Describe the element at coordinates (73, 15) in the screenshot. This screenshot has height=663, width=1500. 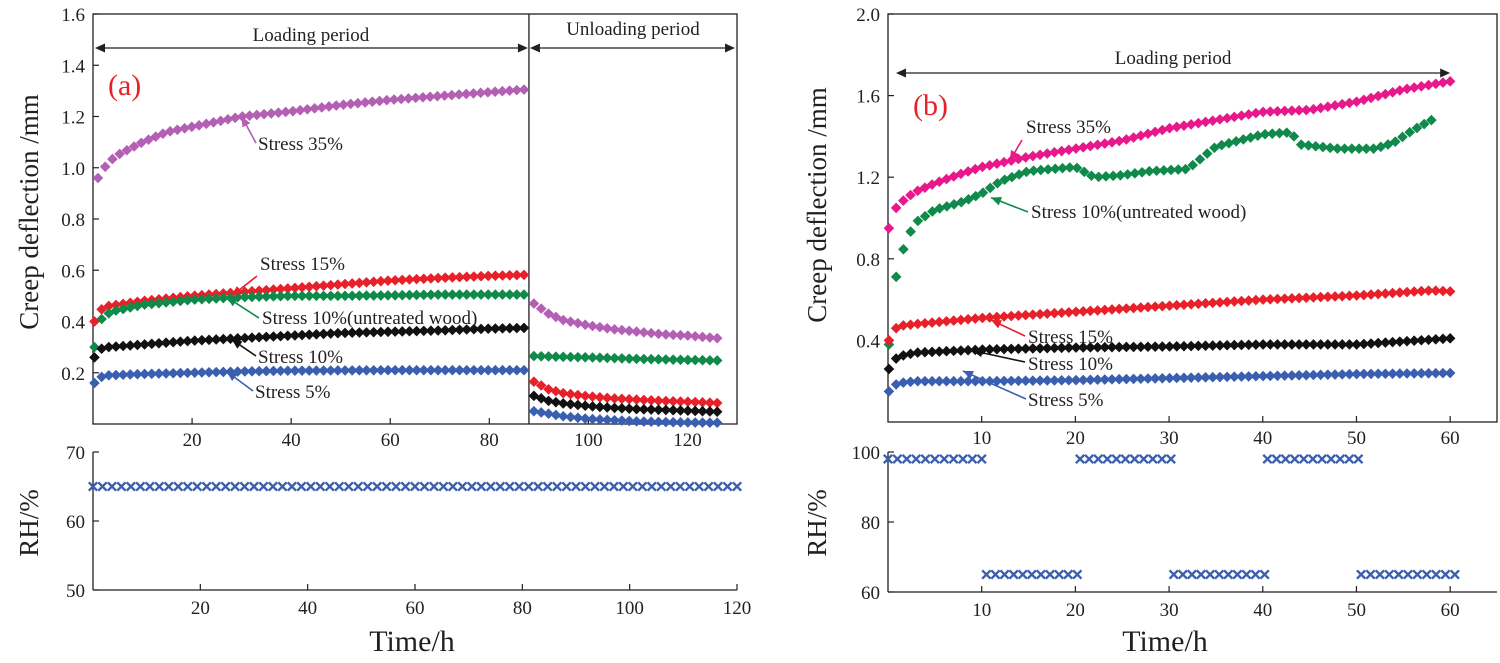
I see `y-tick-label: 1.6` at that location.